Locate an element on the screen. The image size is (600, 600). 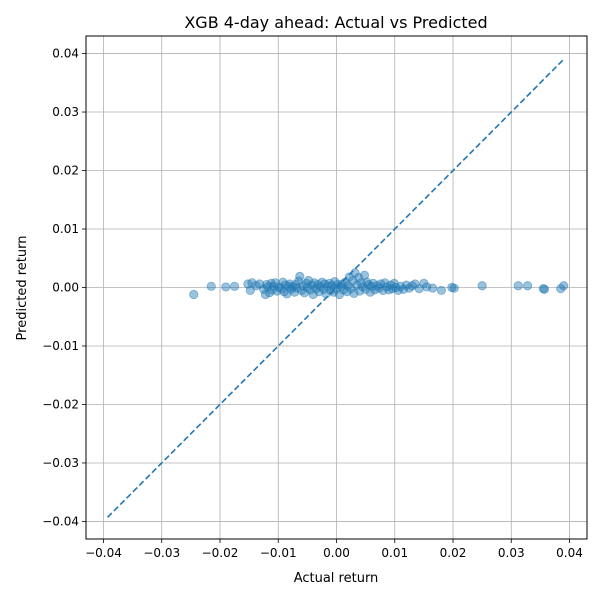
x-tick-label: −0.04 is located at coordinates (103, 553).